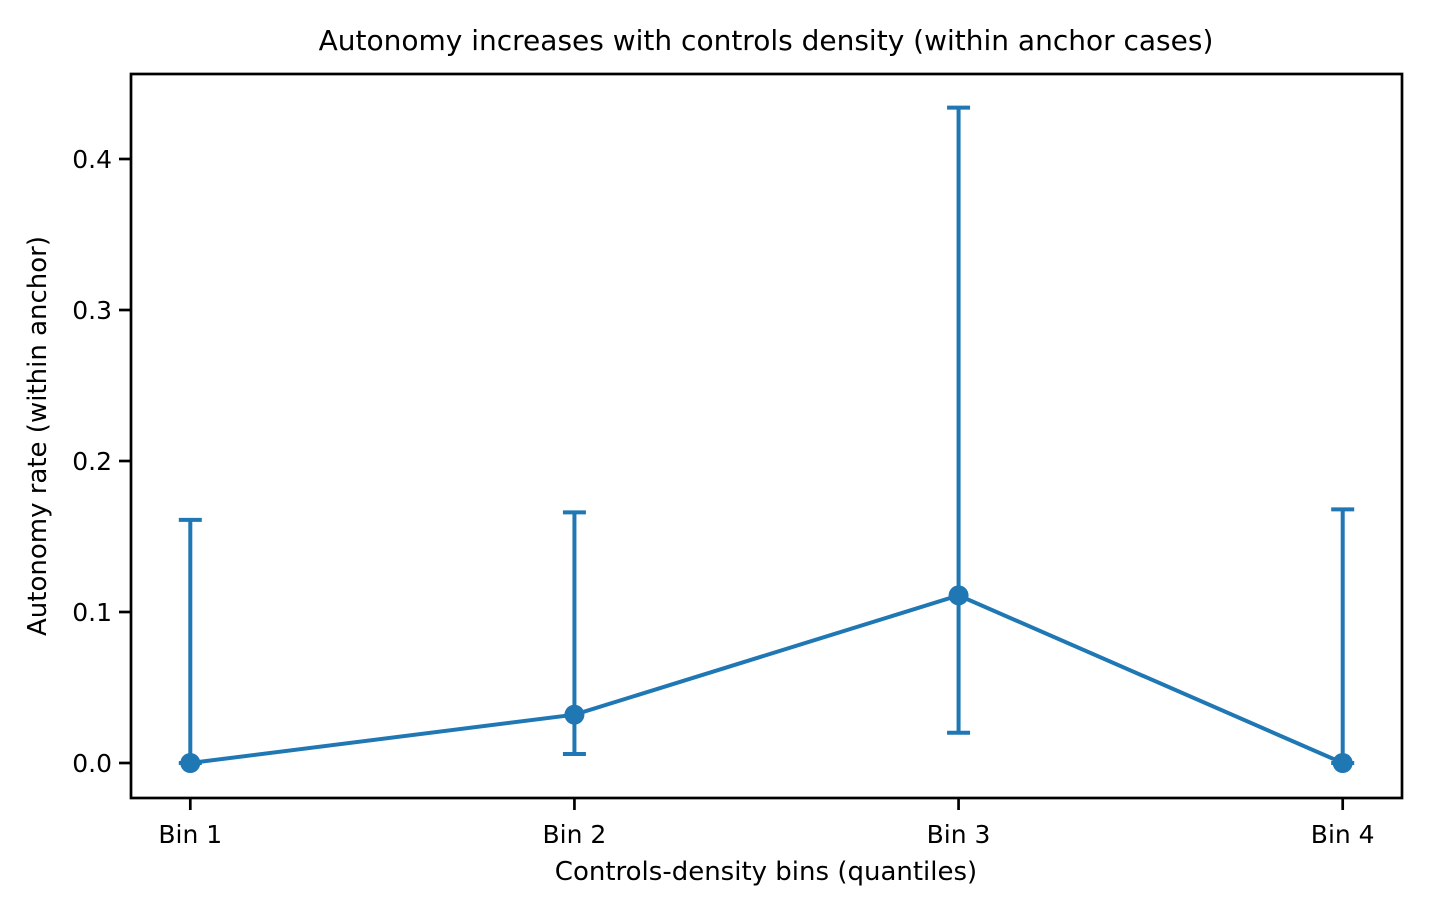  Describe the element at coordinates (92, 310) in the screenshot. I see `y-tick-label-0.3: 0.3` at that location.